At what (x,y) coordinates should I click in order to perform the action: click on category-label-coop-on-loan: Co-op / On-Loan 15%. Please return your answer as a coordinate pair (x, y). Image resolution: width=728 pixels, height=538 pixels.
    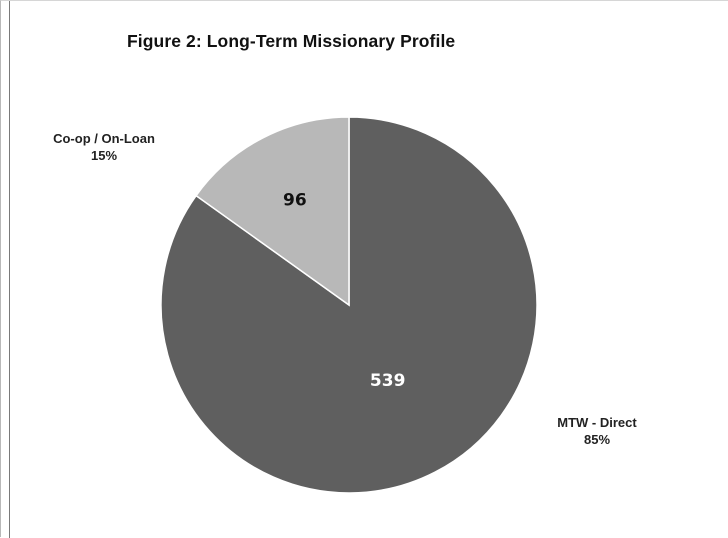
    Looking at the image, I should click on (104, 147).